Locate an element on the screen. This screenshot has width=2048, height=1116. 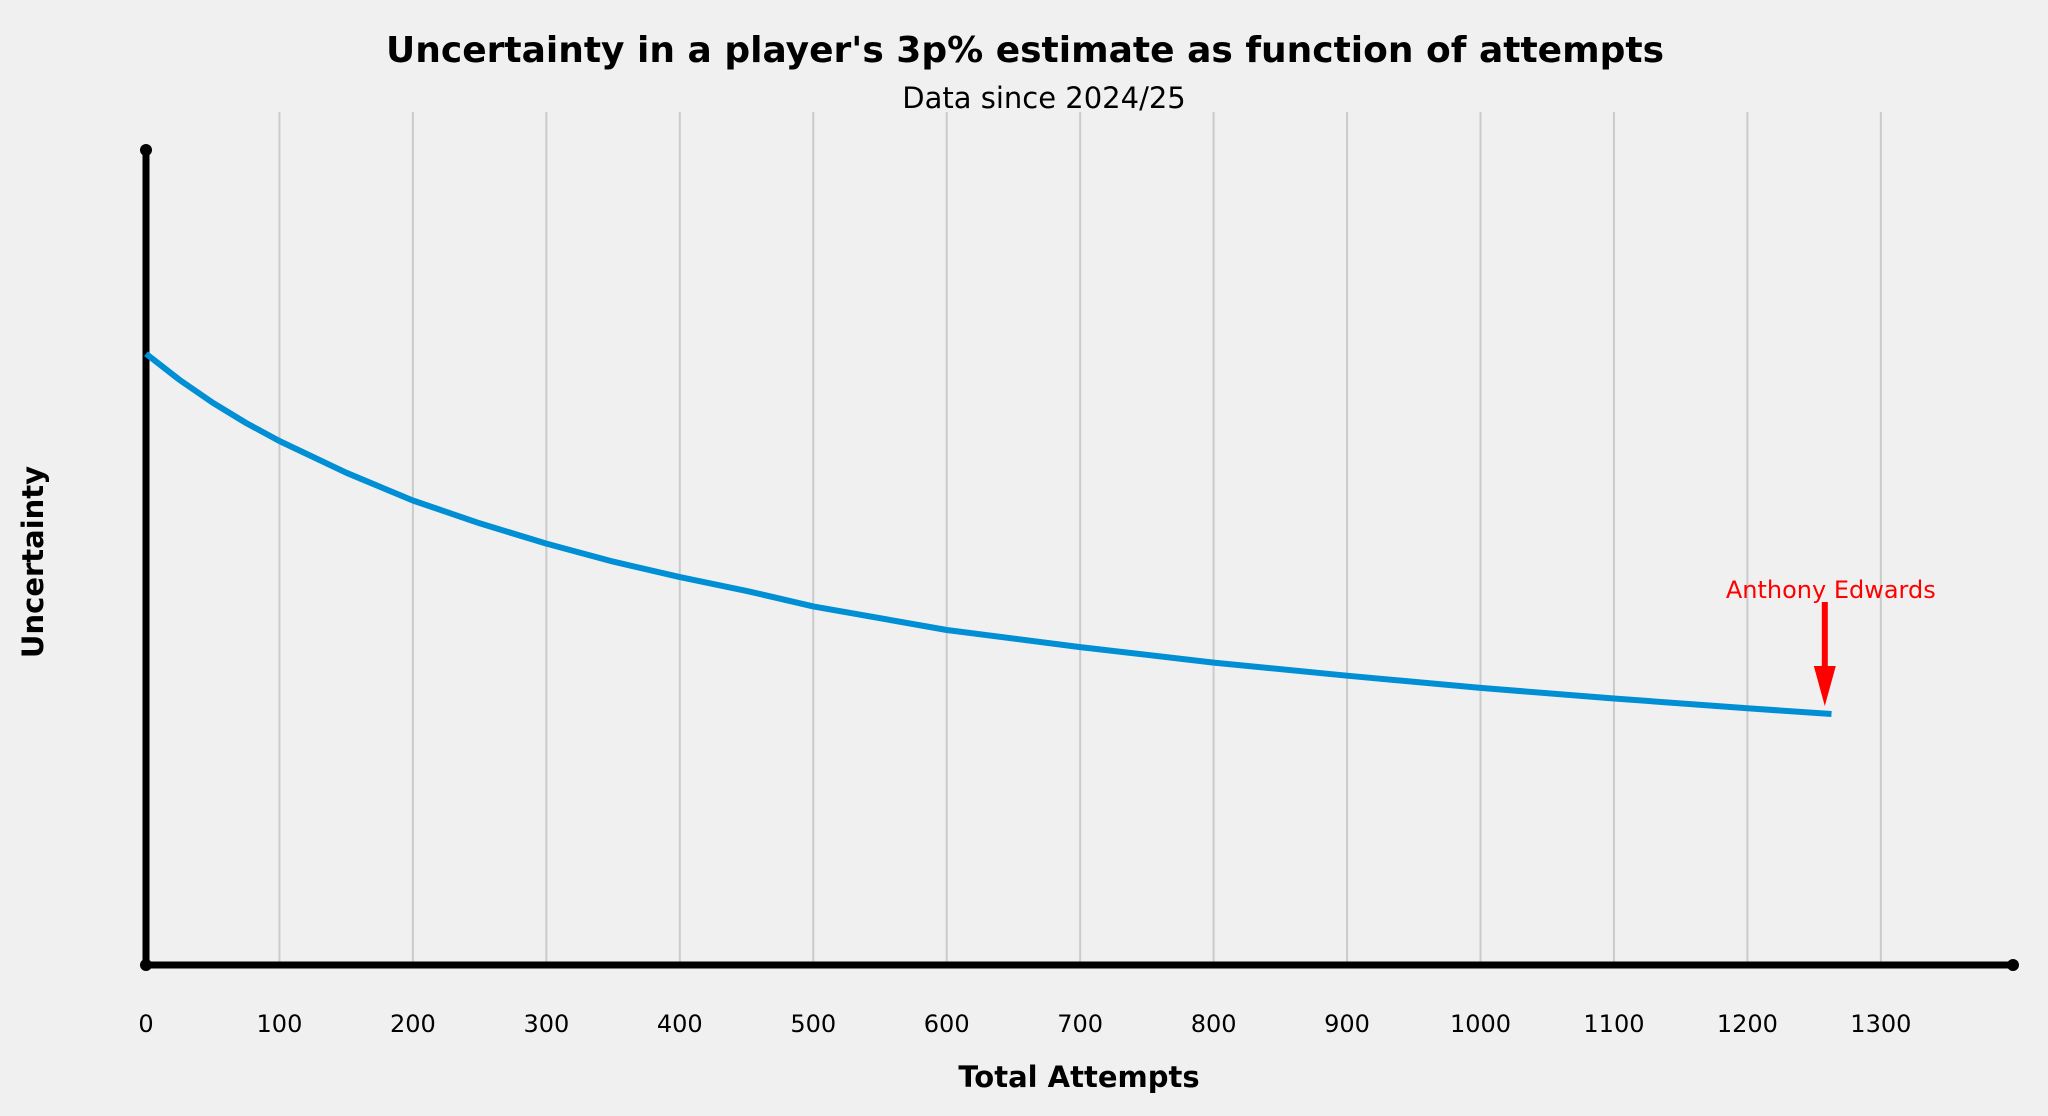
x-tick-label: 100 is located at coordinates (280, 1024).